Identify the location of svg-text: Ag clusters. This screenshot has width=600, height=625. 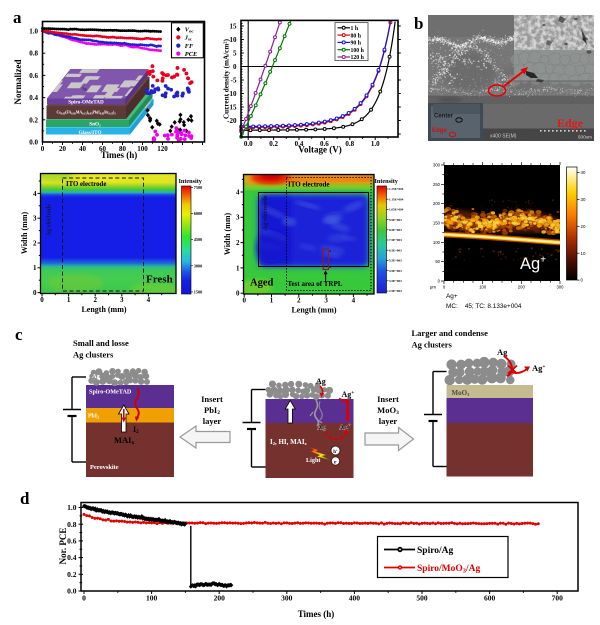
(432, 345).